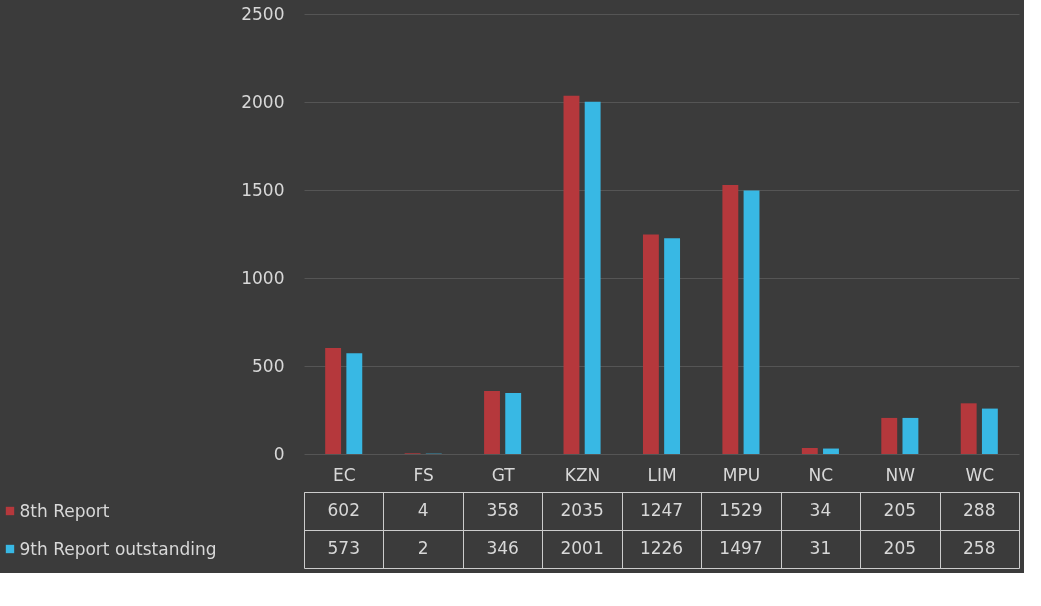 Image resolution: width=1041 pixels, height=606 pixels. I want to click on data-label: 1247, so click(661, 510).